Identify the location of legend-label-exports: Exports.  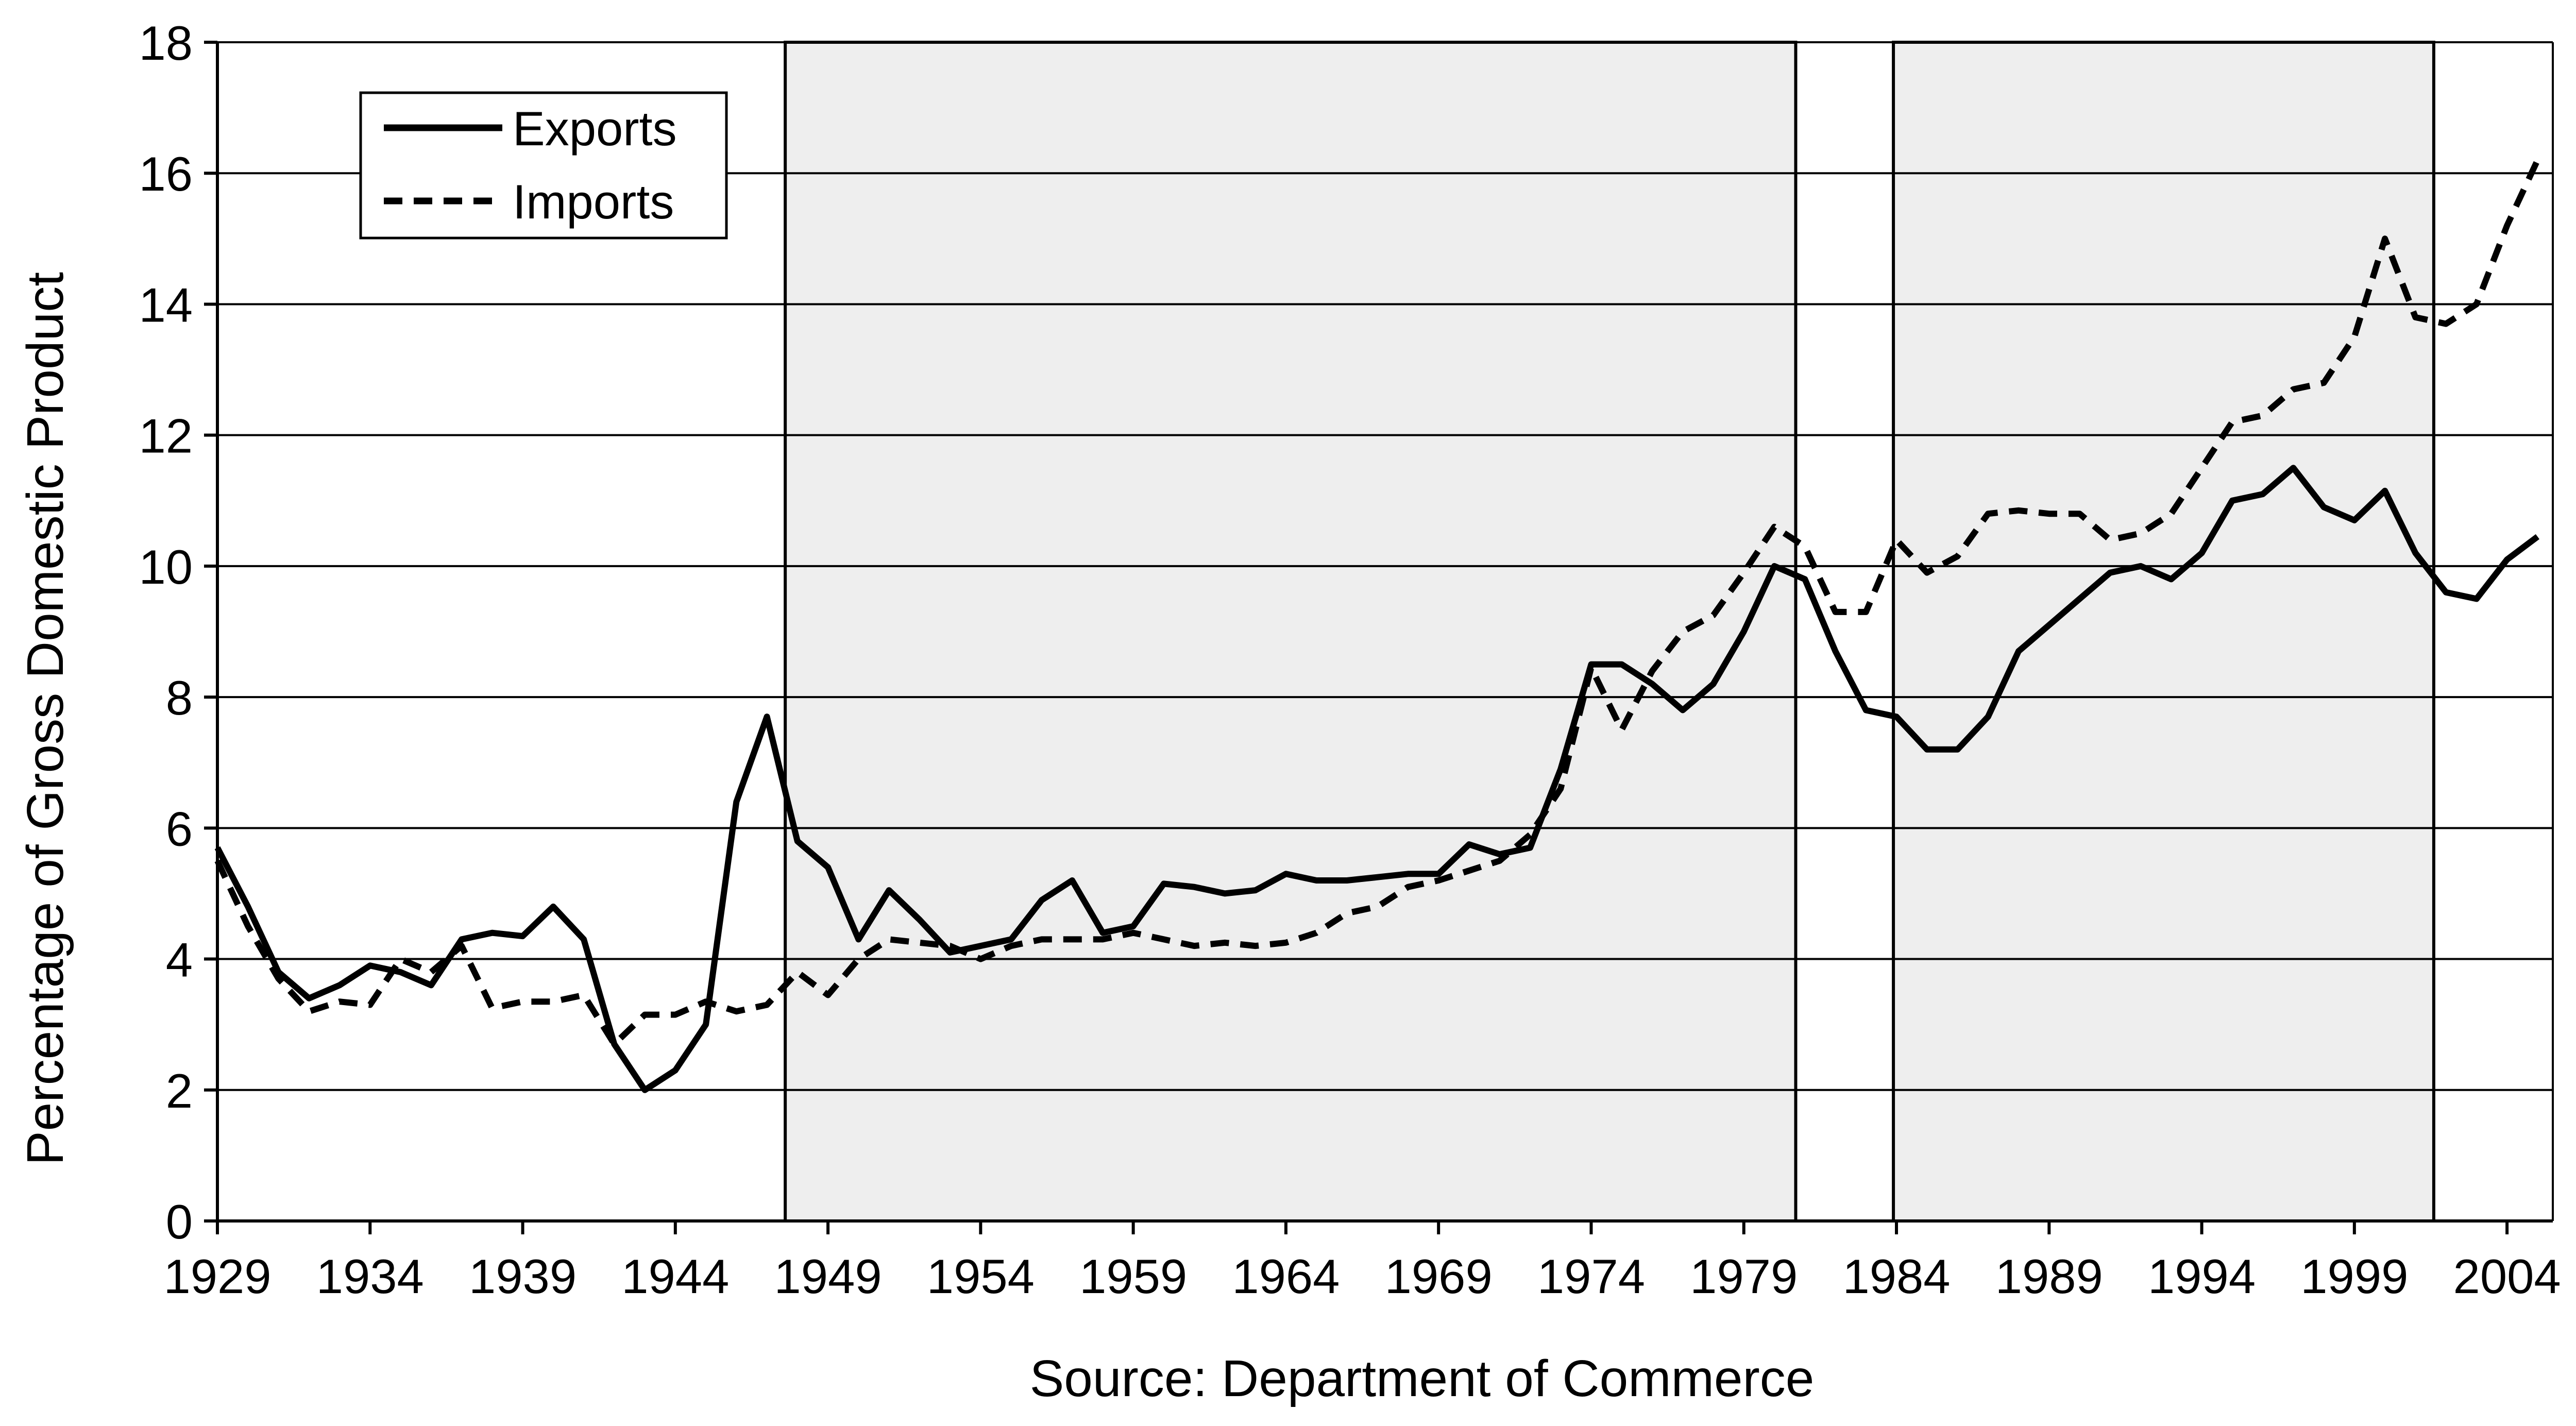
(595, 128).